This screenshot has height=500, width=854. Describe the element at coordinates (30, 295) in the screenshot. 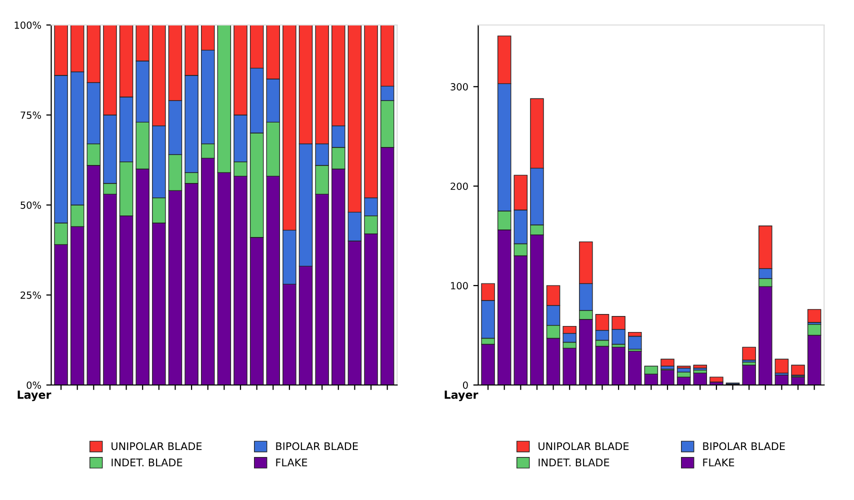

I see `y-tick-label: 25%` at that location.